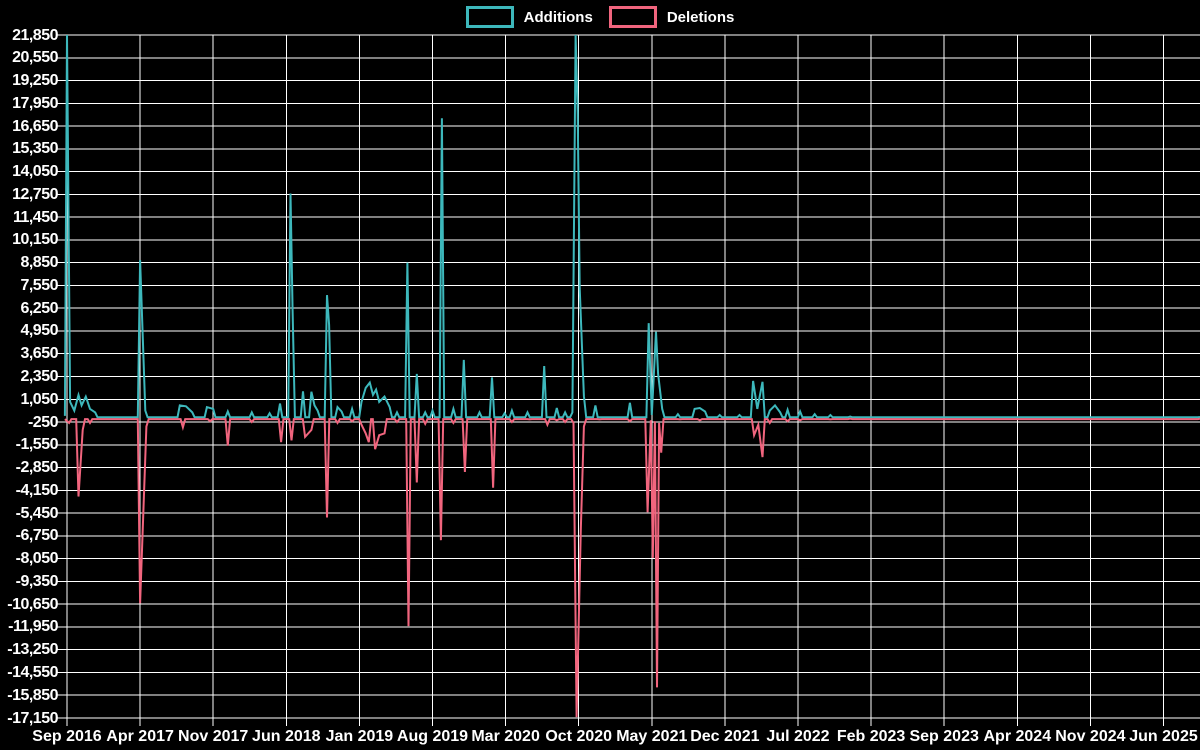 This screenshot has height=750, width=1200. What do you see at coordinates (632, 17) in the screenshot?
I see `deletions-swatch-icon` at bounding box center [632, 17].